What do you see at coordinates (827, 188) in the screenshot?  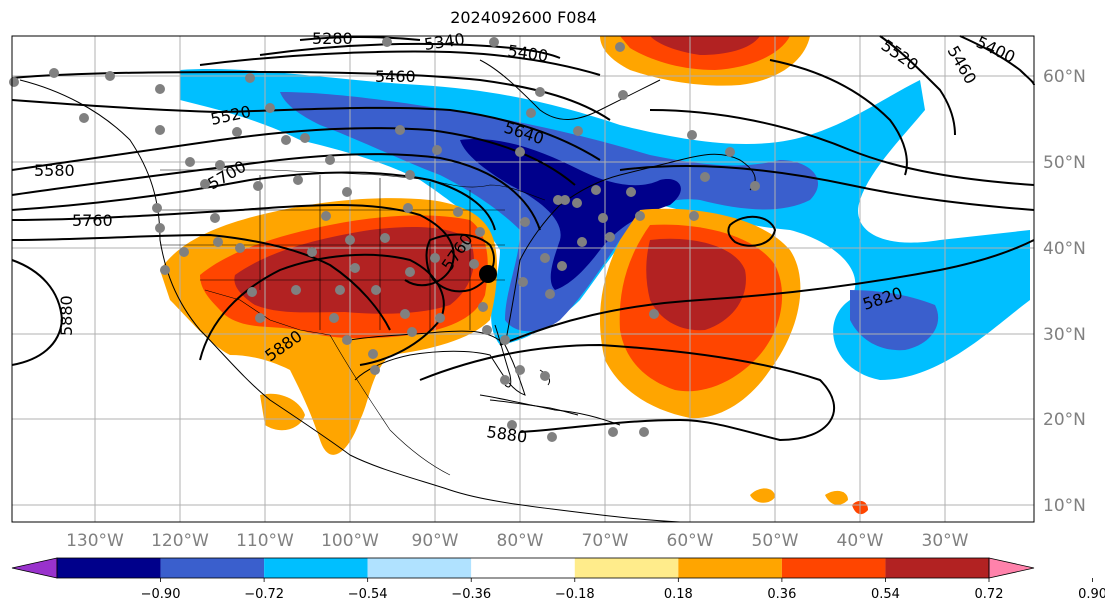 I see `contour-5640-east` at bounding box center [827, 188].